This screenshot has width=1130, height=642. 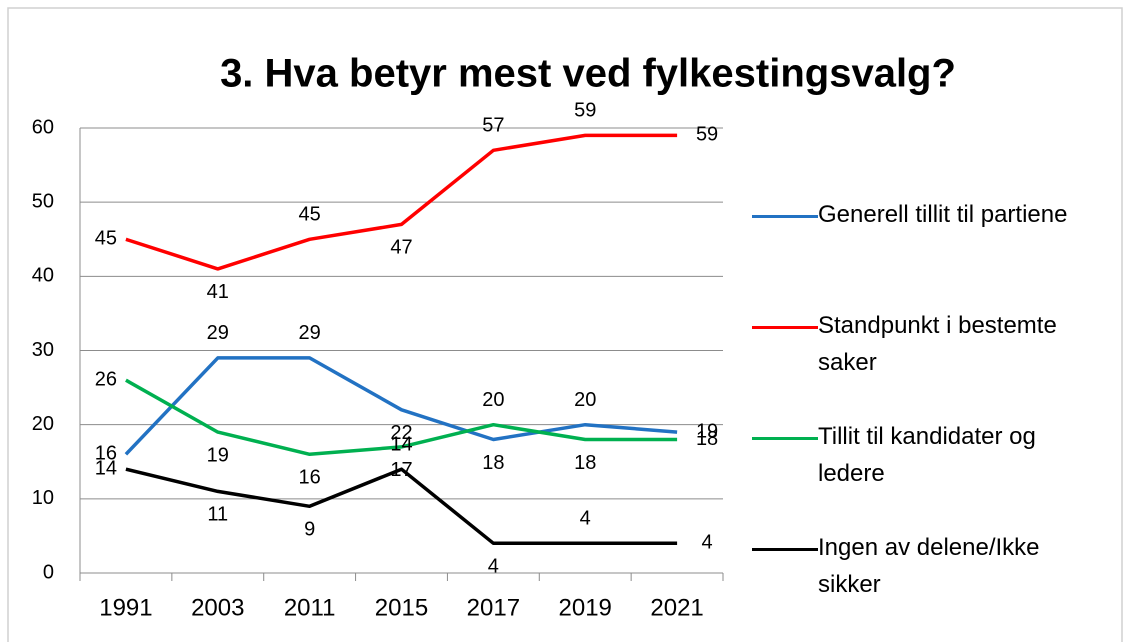 What do you see at coordinates (937, 344) in the screenshot?
I see `legend-label: Standpunkt i bestemte saker` at bounding box center [937, 344].